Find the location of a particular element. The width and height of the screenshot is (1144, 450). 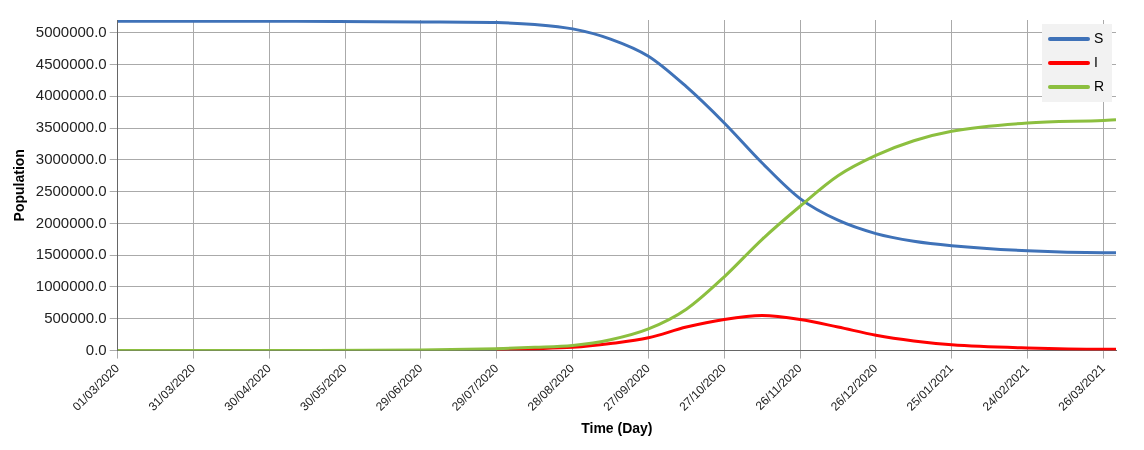

y-tick-label: 4500000.0 is located at coordinates (71, 63).